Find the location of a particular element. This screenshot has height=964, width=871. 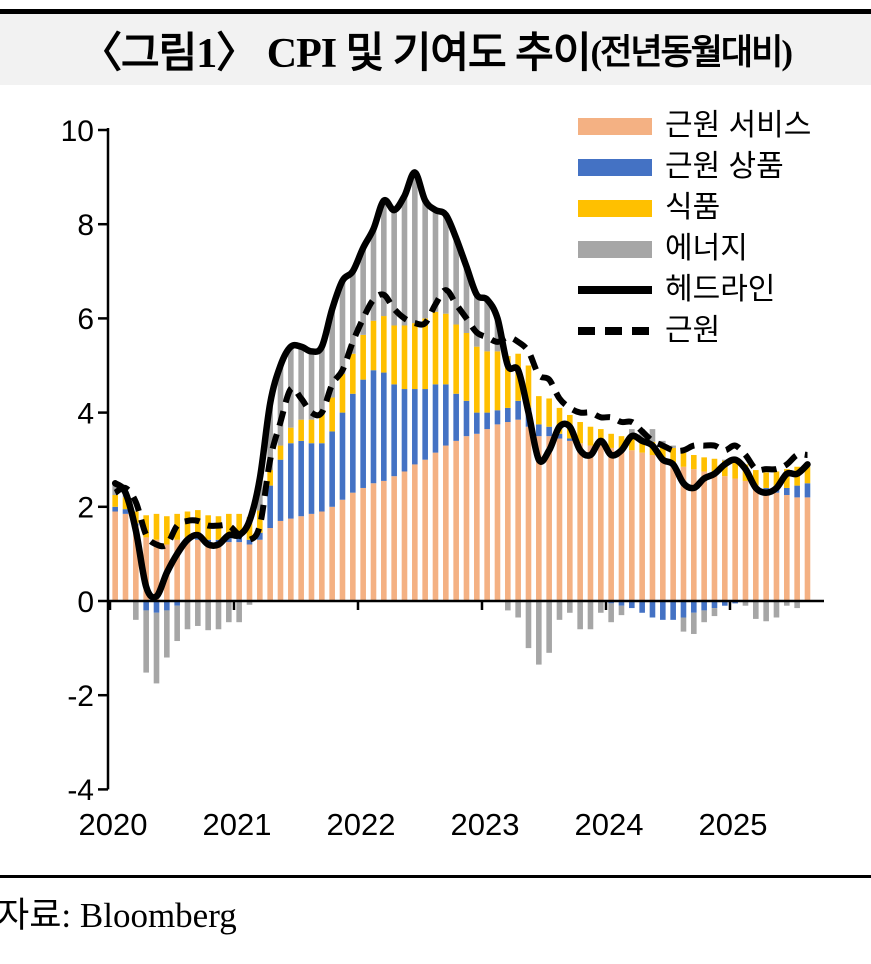

legend-label-energy: 에너지 is located at coordinates (706, 248).